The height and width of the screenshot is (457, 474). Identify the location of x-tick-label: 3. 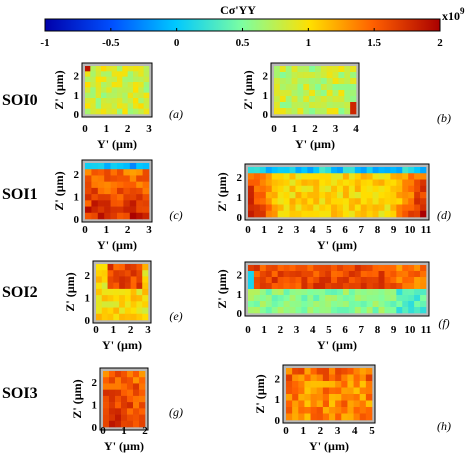
(297, 230).